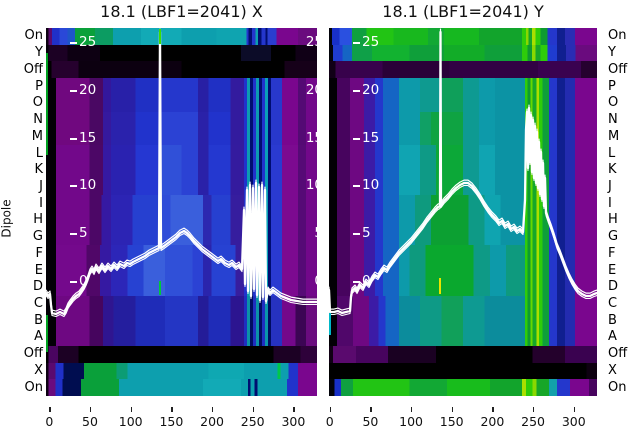  Describe the element at coordinates (614, 136) in the screenshot. I see `row-label: M` at that location.